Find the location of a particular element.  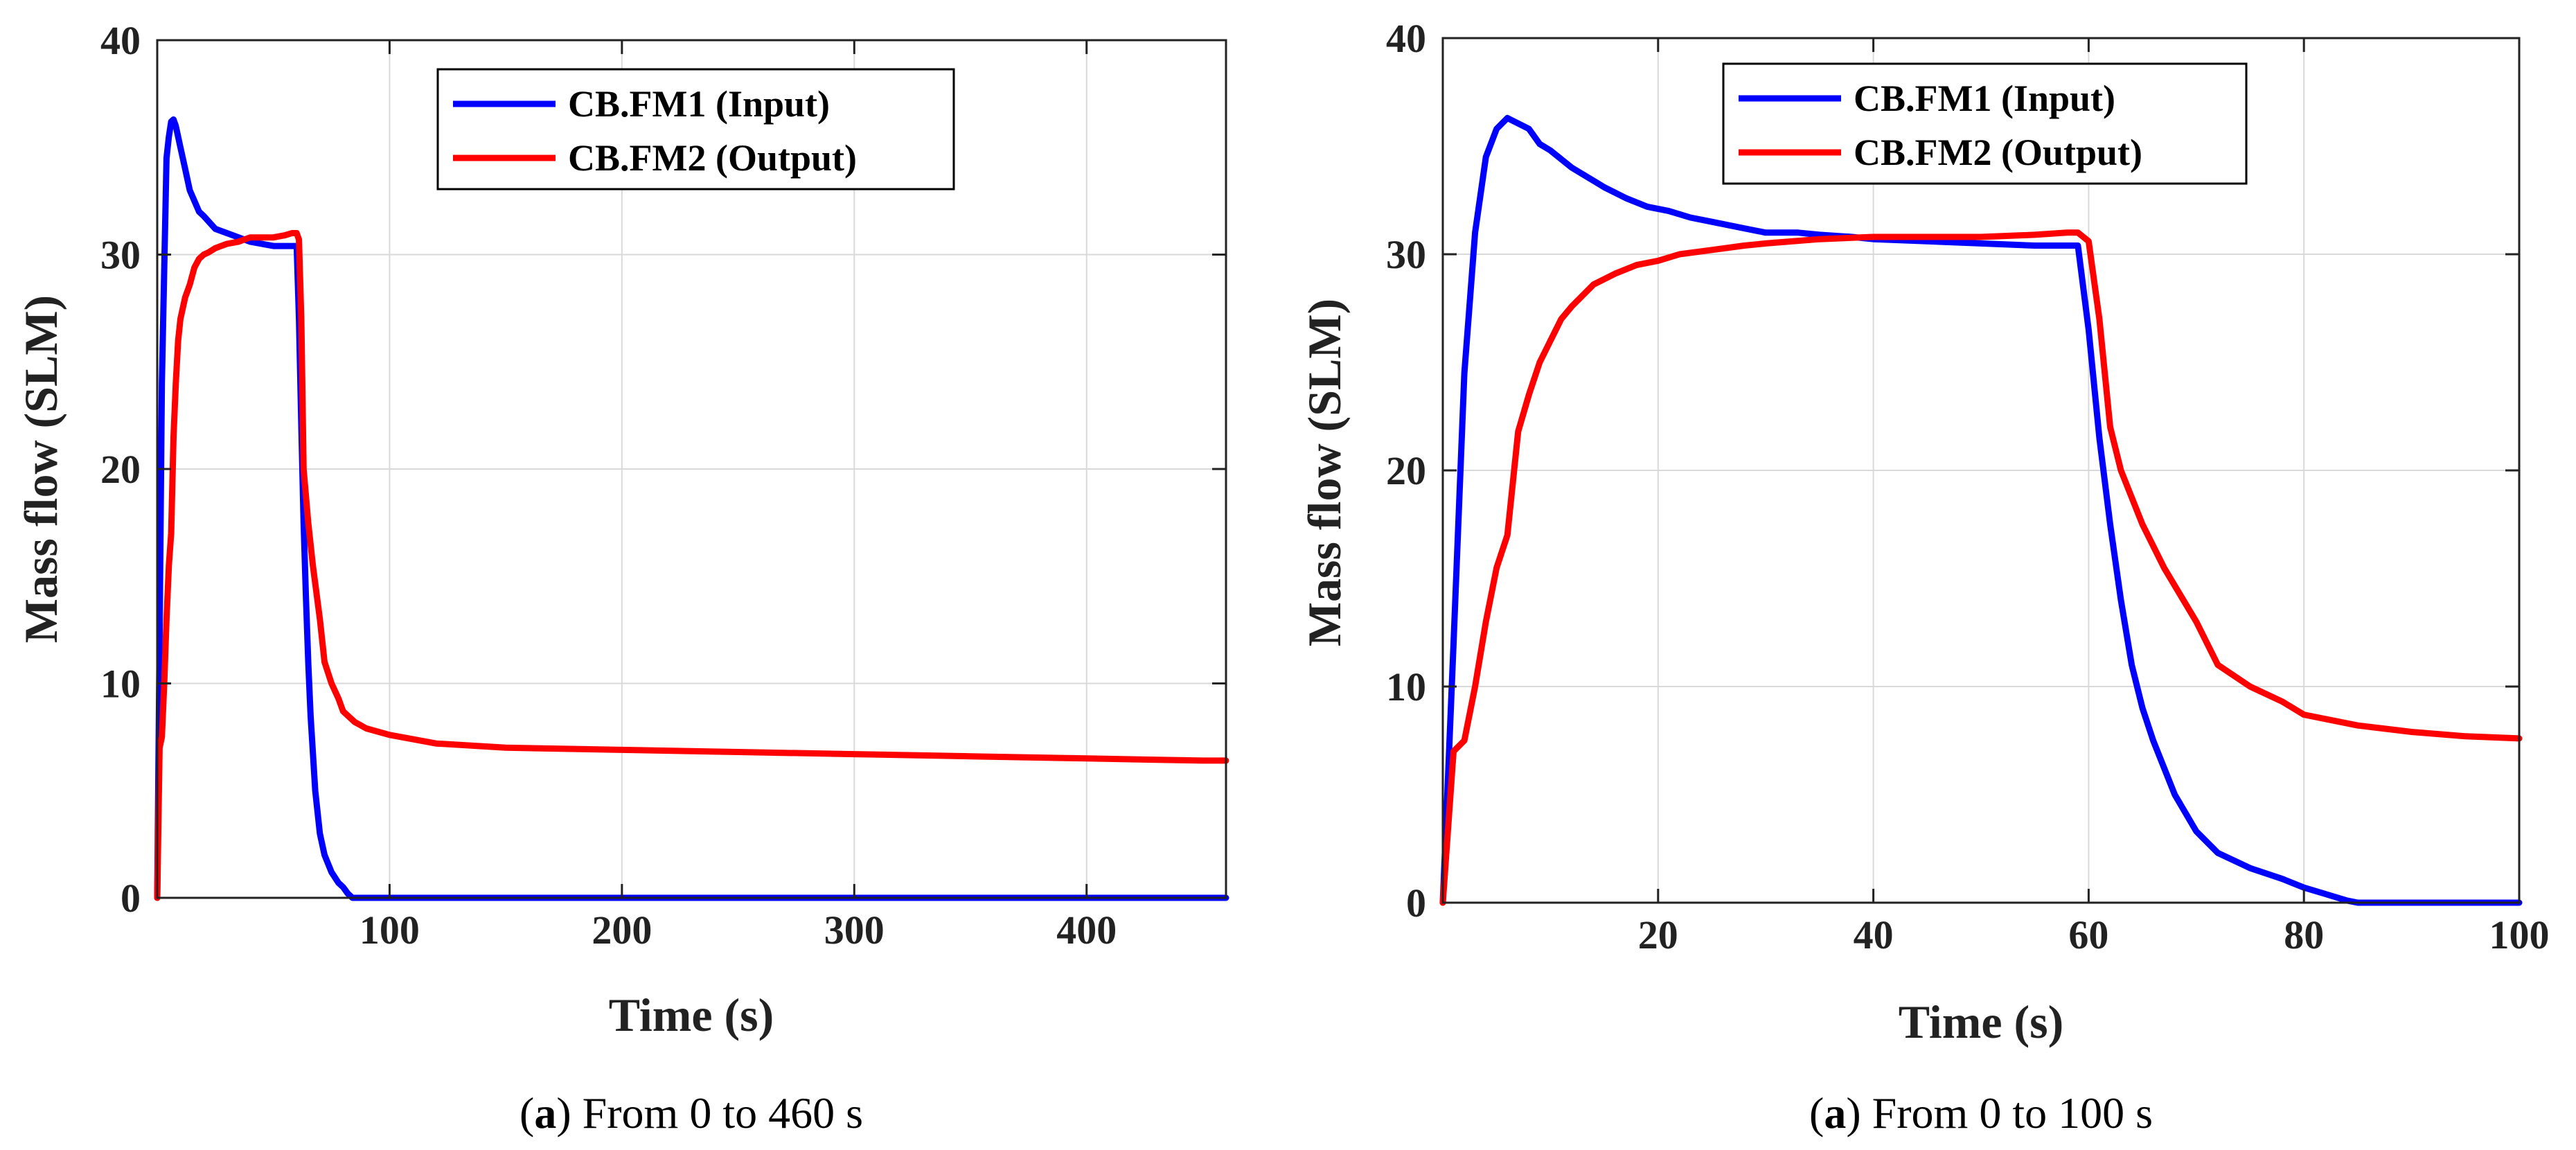

x-tick-label: 200 is located at coordinates (622, 930).